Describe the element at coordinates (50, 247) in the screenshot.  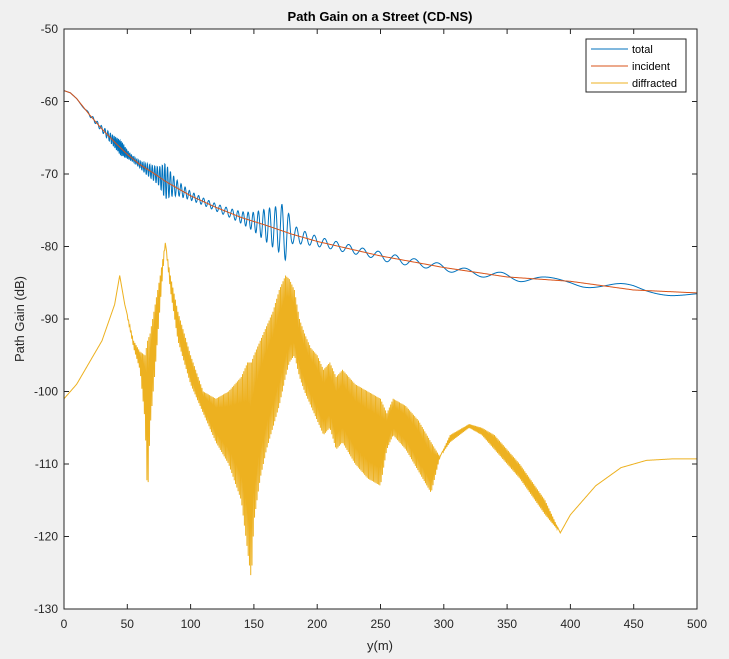
I see `y-tick-label: -80` at that location.